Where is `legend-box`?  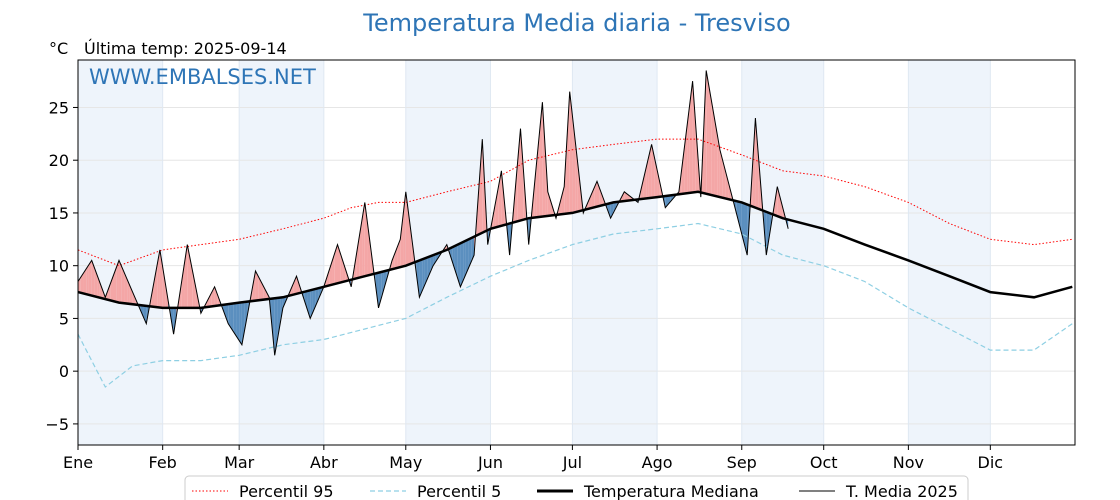
legend-box is located at coordinates (576, 487).